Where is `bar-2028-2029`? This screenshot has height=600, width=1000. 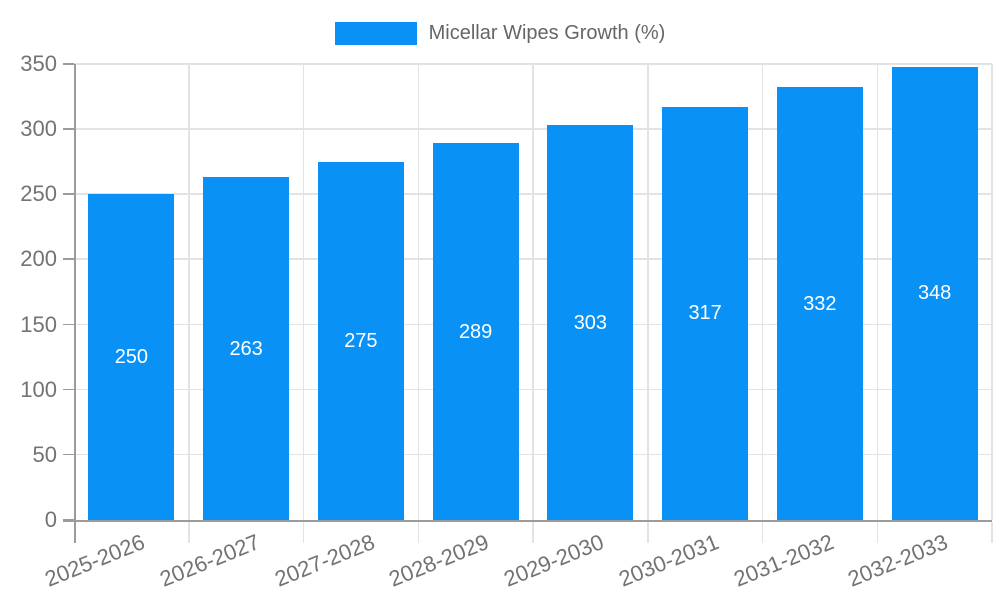
bar-2028-2029 is located at coordinates (475, 331).